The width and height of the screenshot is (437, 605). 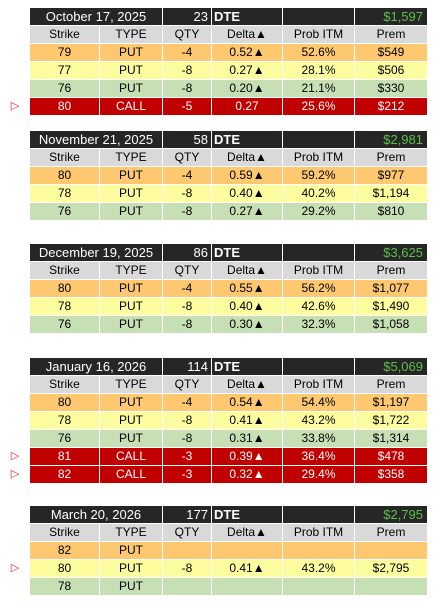 I want to click on prob-itm: 25.6%, so click(x=319, y=107).